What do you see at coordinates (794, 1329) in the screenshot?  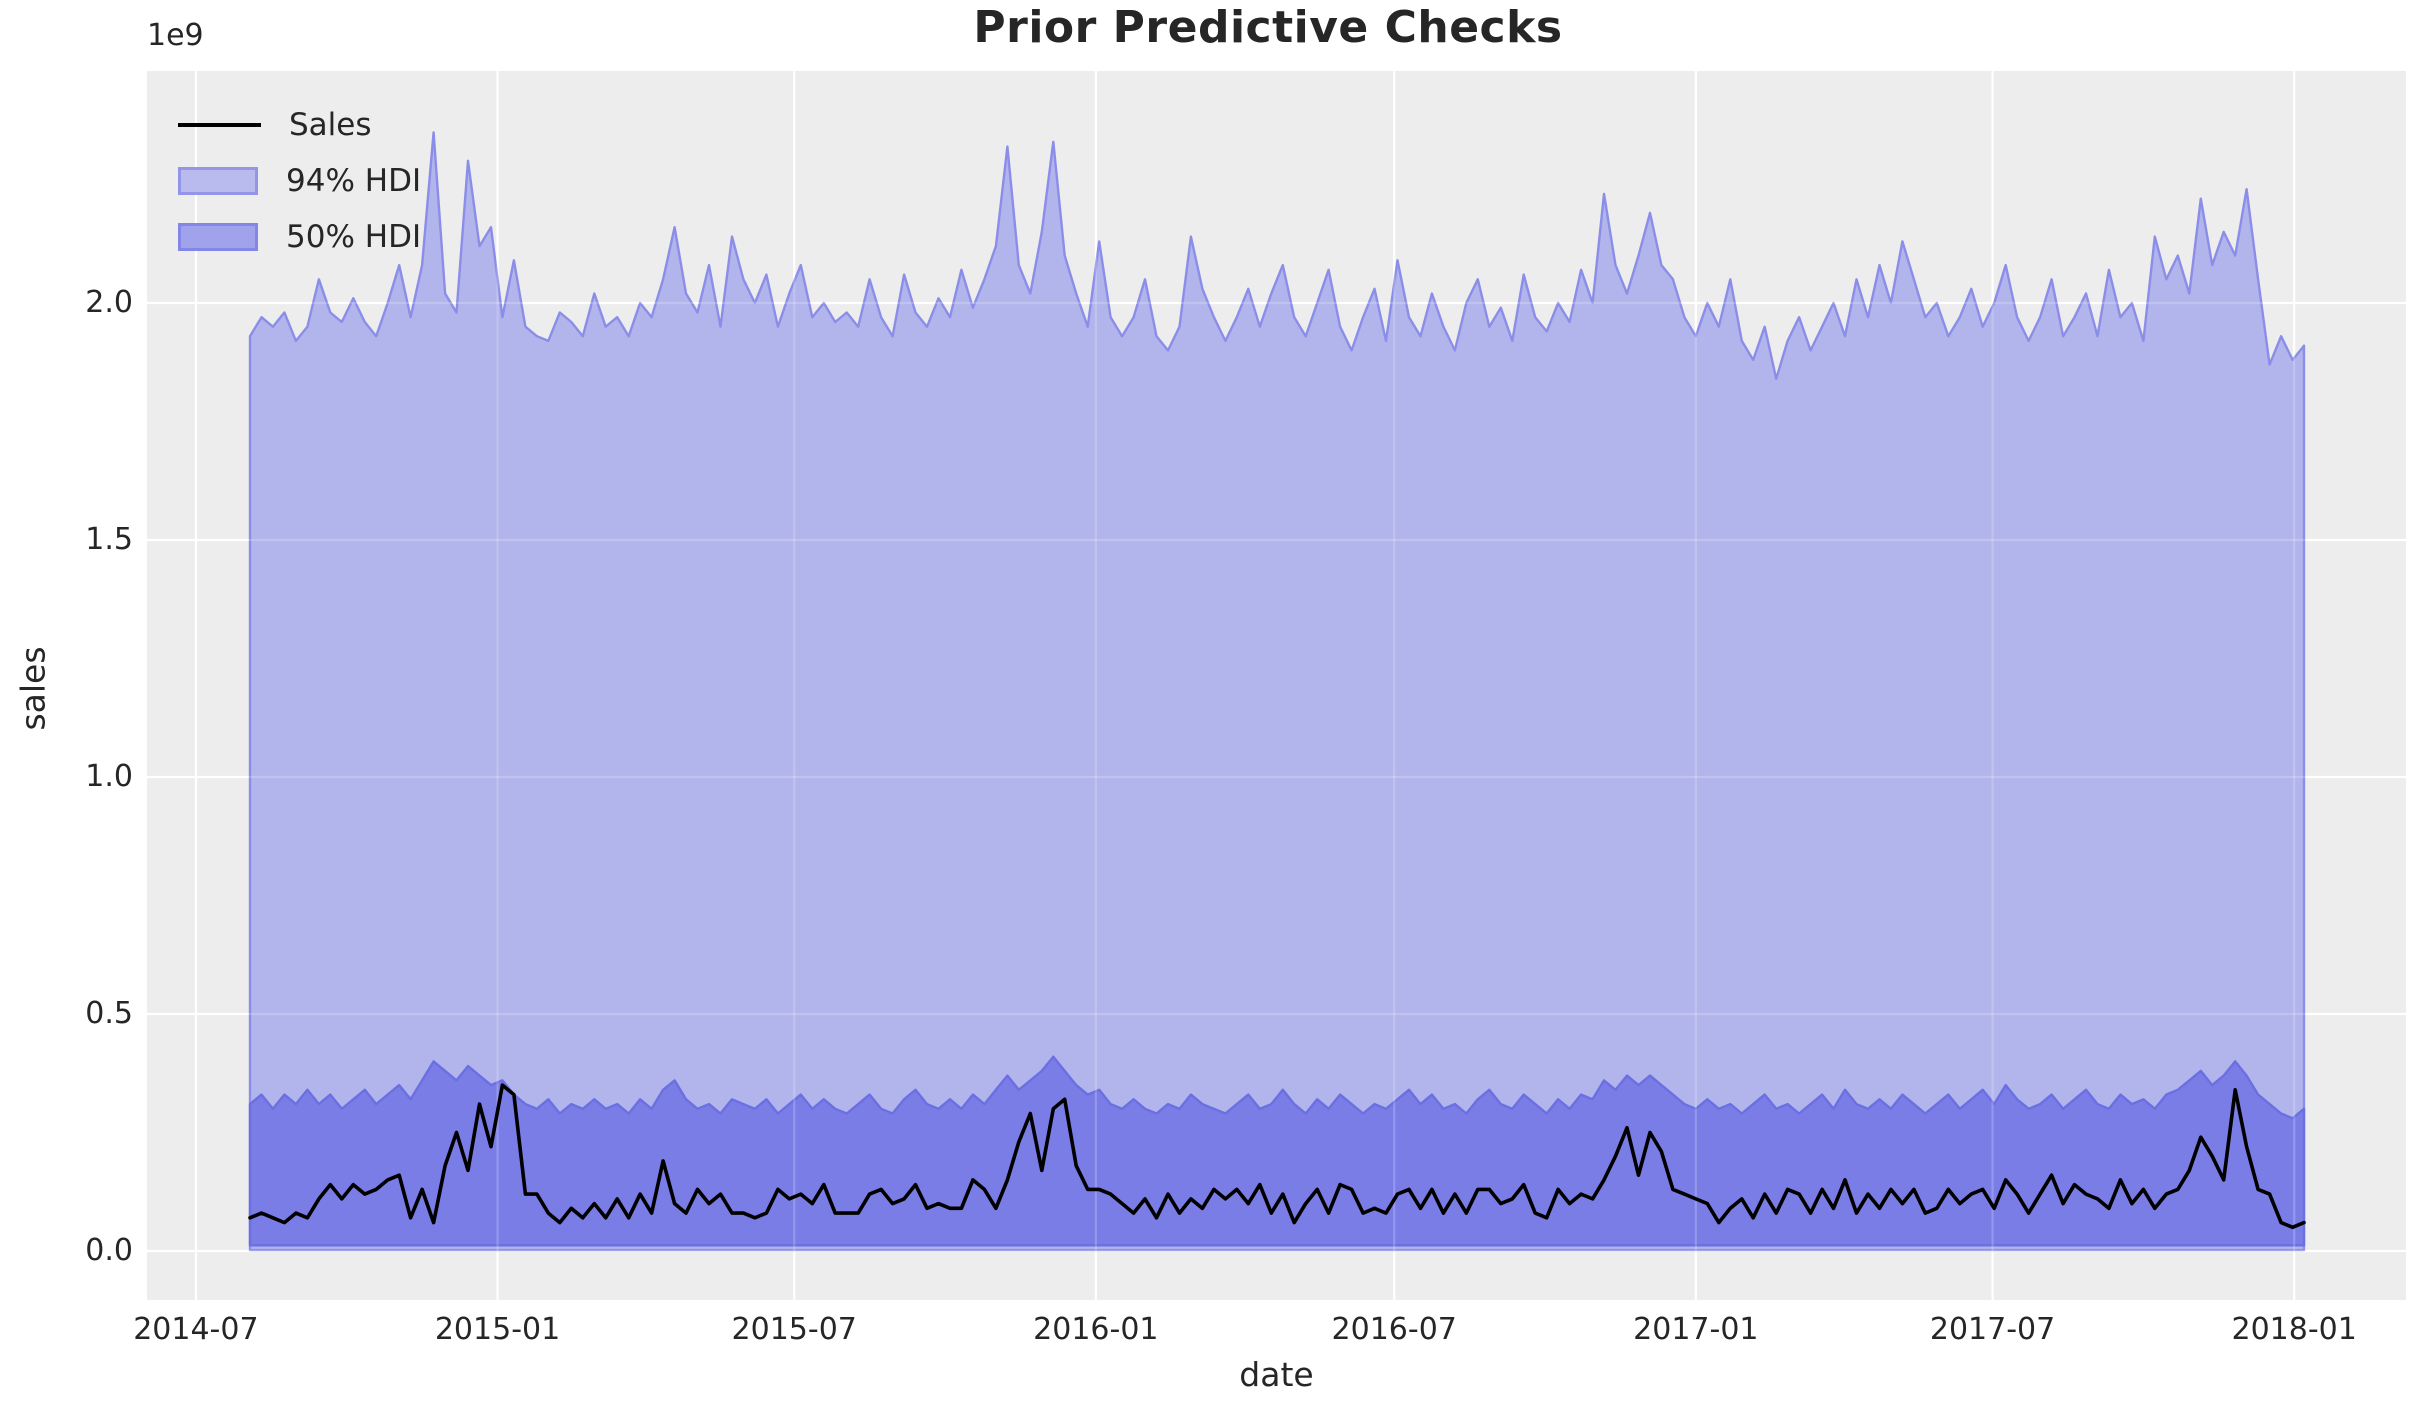 I see `x-tick-label: 2015-07` at bounding box center [794, 1329].